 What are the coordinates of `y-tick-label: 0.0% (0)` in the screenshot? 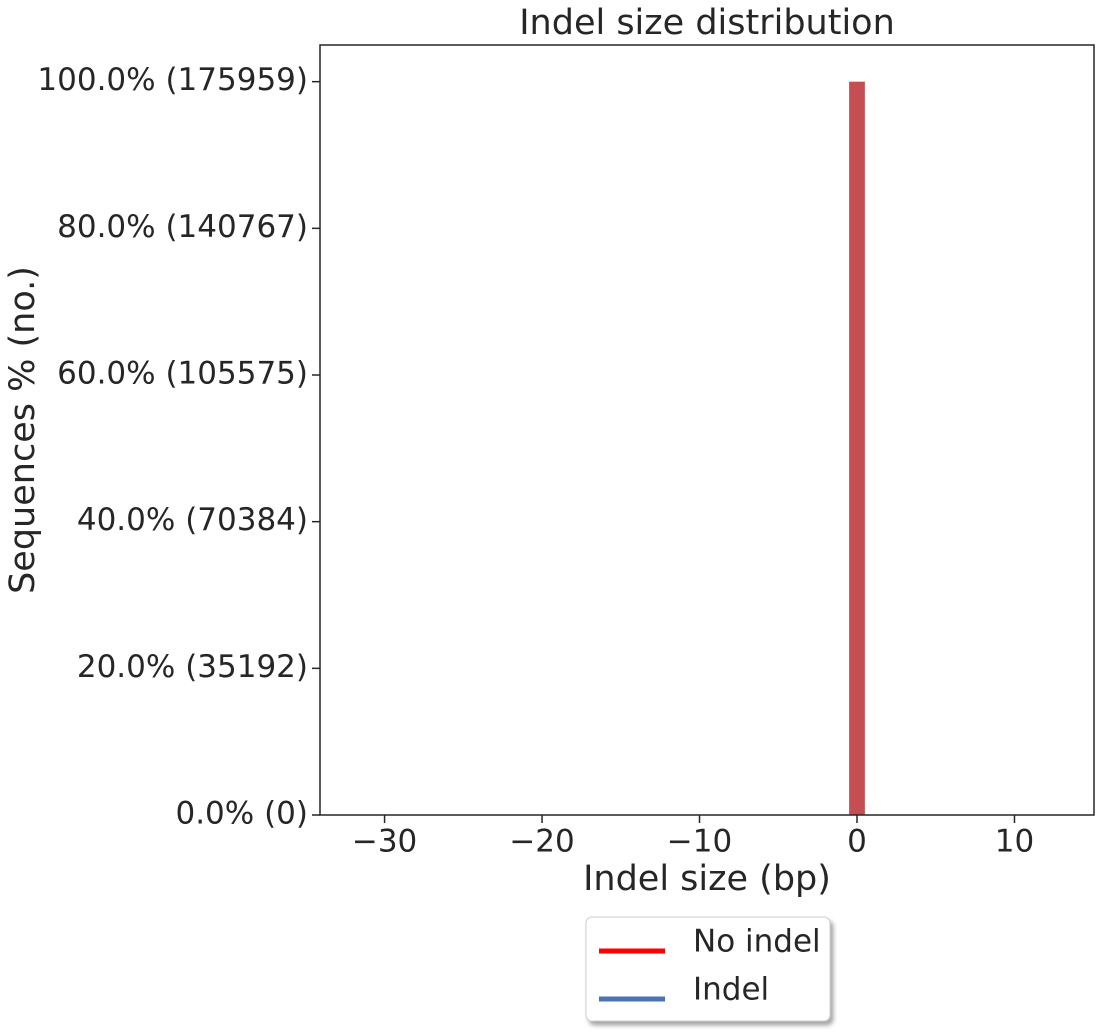 It's located at (241, 814).